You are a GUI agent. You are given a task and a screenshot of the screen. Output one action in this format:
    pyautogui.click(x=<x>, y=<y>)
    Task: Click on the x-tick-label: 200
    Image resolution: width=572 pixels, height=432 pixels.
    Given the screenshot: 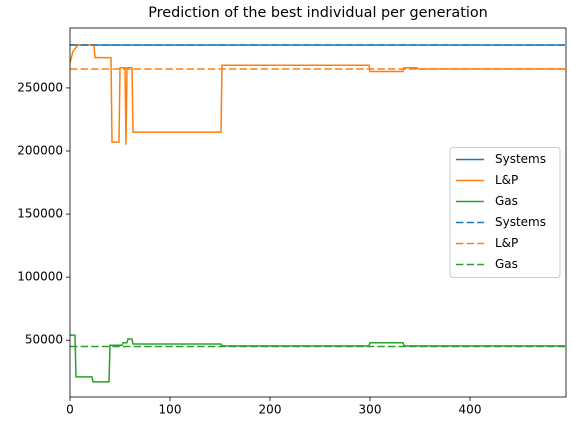 What is the action you would take?
    pyautogui.click(x=270, y=410)
    